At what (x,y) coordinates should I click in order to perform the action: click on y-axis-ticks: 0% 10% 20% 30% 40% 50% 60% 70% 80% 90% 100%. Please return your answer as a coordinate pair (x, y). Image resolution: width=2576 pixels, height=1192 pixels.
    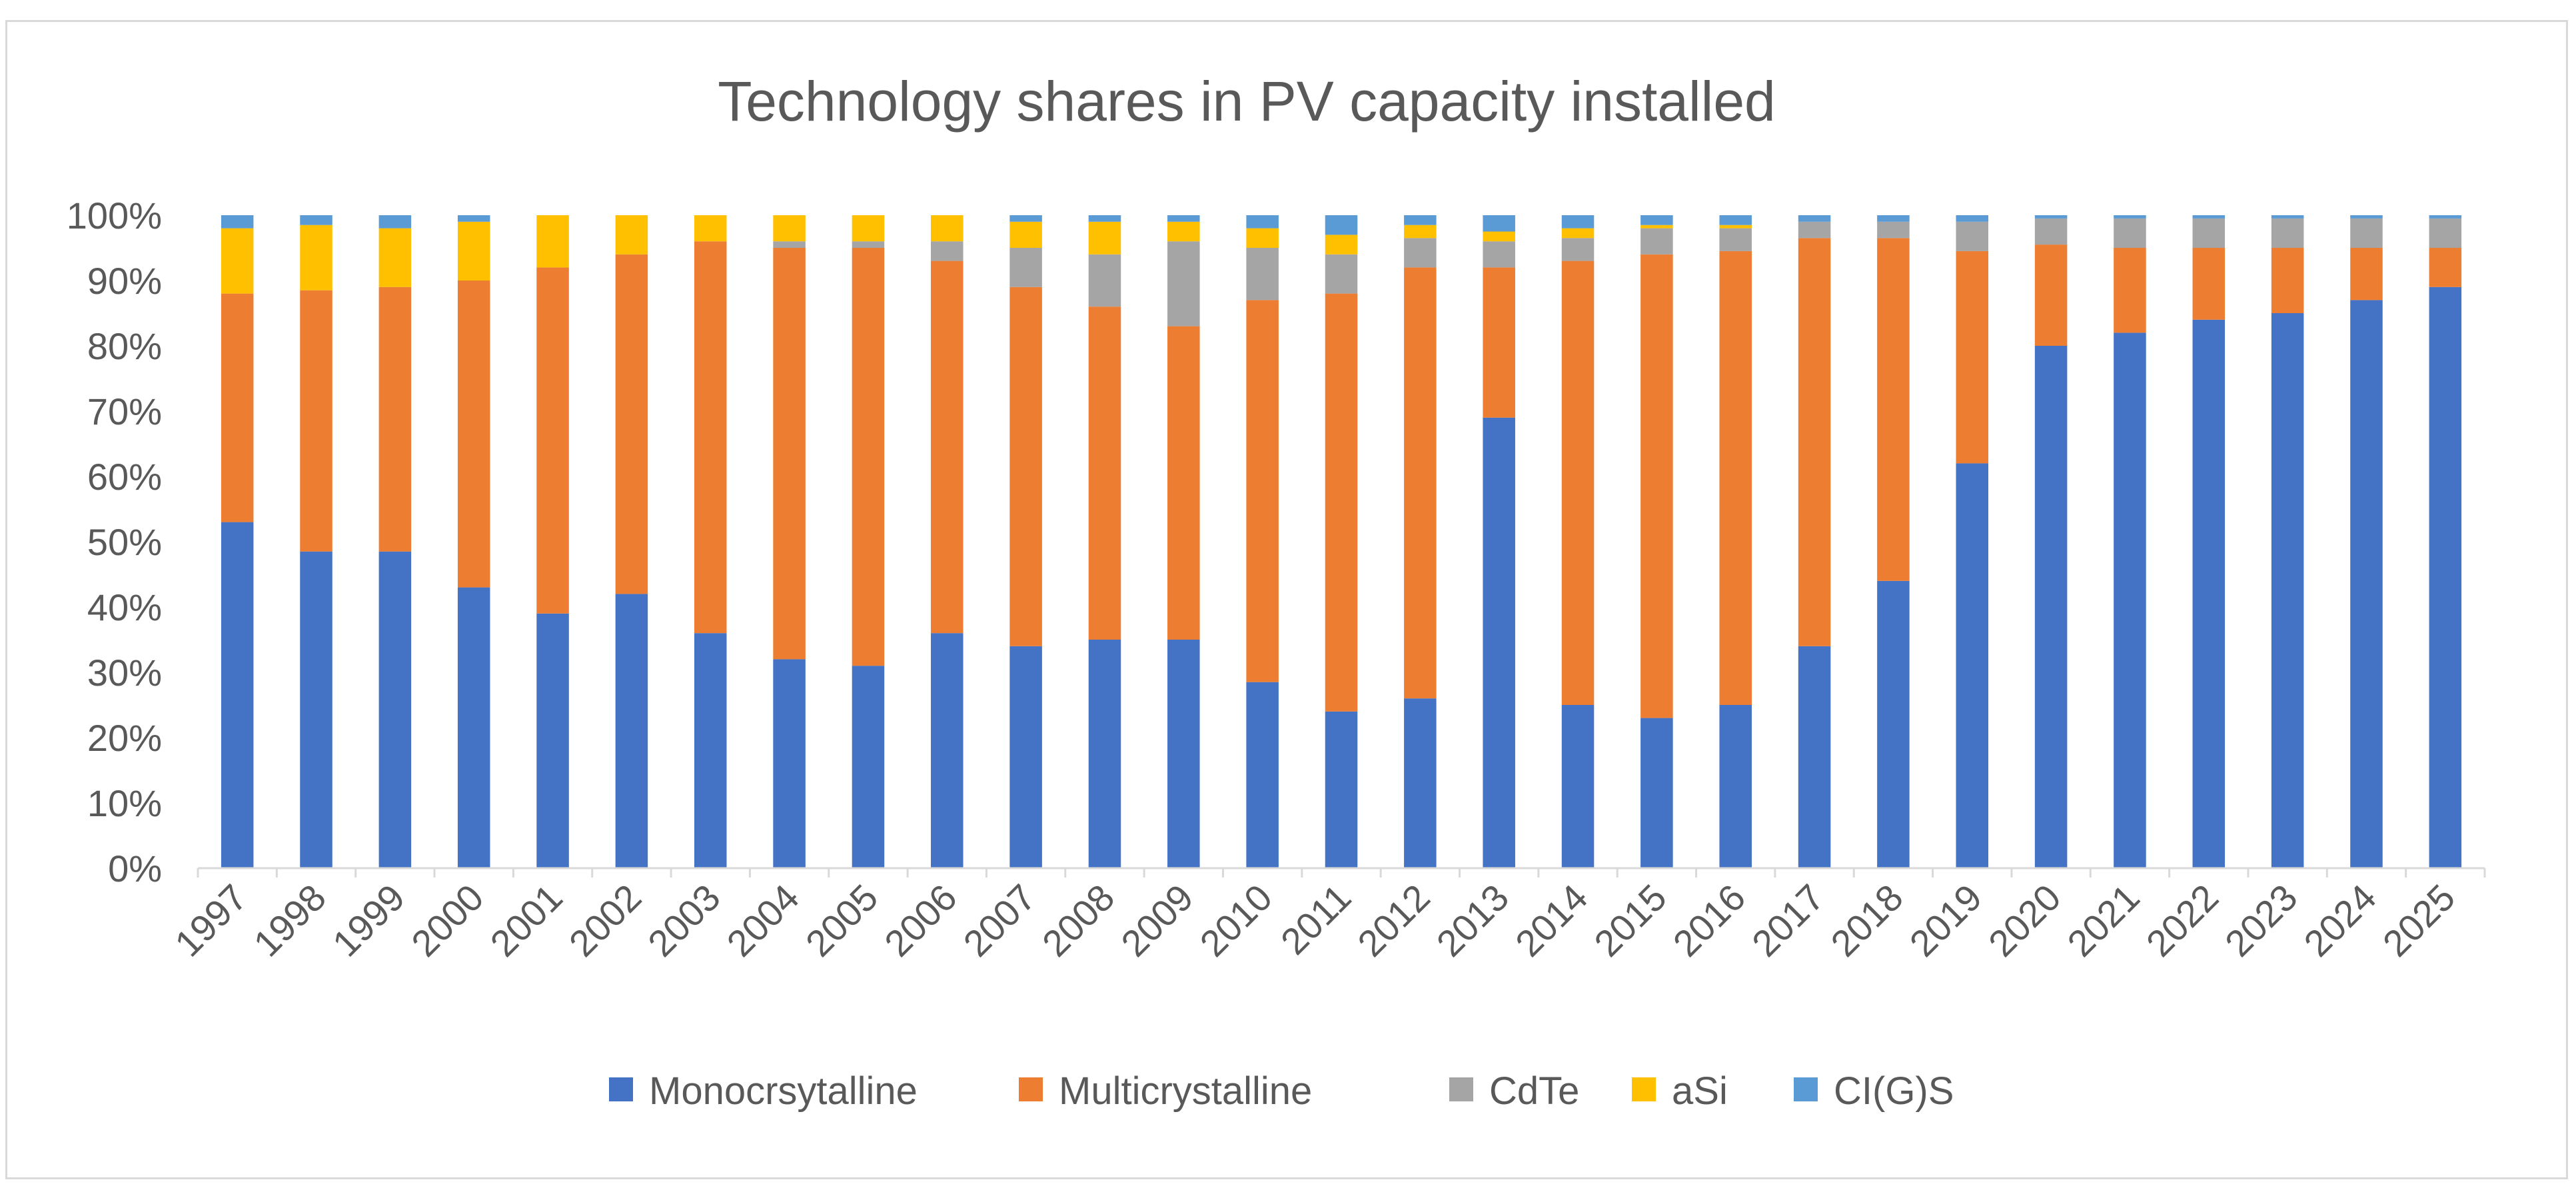
    Looking at the image, I should click on (114, 542).